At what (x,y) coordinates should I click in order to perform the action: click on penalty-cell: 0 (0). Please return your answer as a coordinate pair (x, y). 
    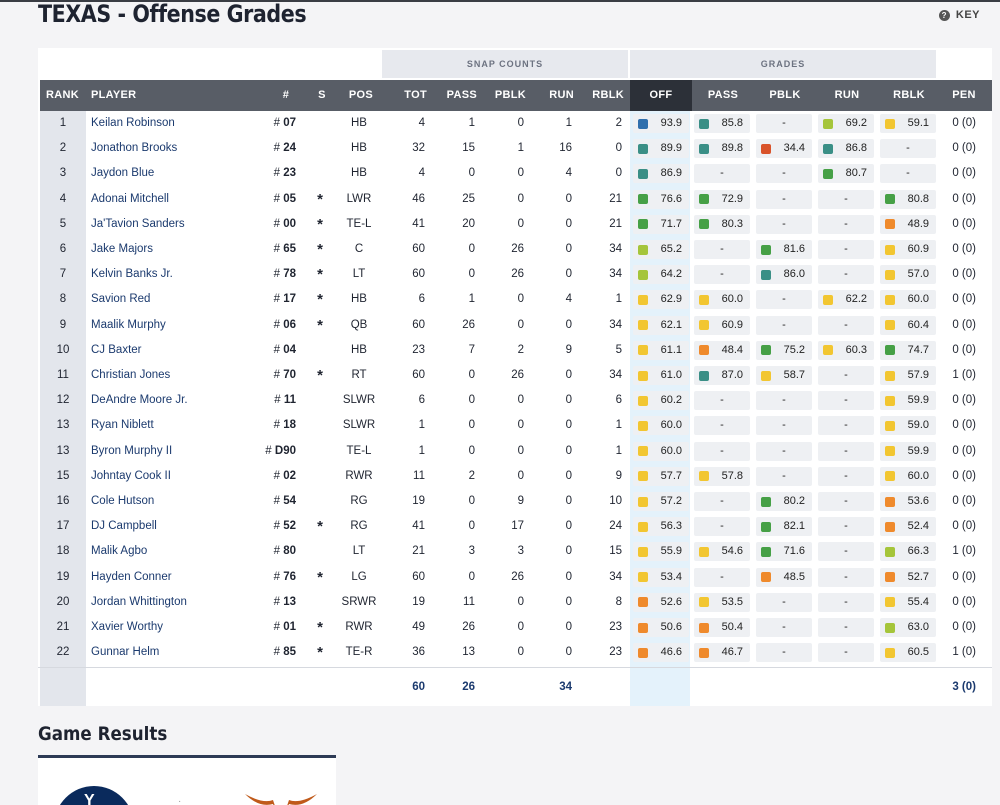
    Looking at the image, I should click on (964, 526).